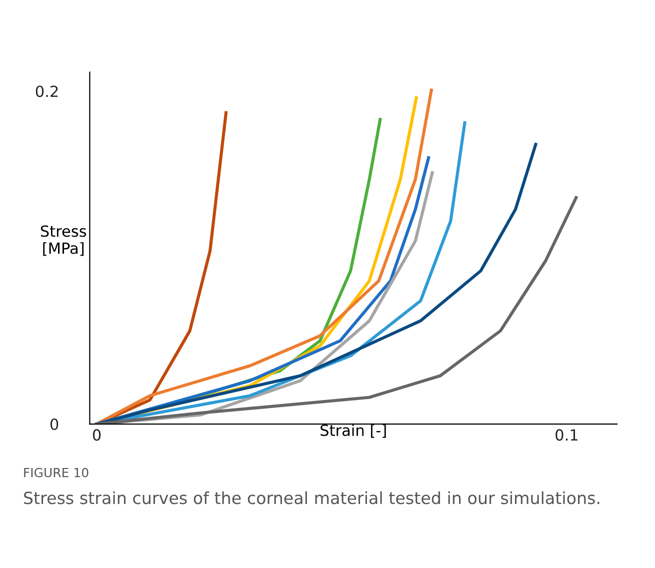 This screenshot has height=568, width=655. I want to click on x-axis-title: Strain [-], so click(353, 431).